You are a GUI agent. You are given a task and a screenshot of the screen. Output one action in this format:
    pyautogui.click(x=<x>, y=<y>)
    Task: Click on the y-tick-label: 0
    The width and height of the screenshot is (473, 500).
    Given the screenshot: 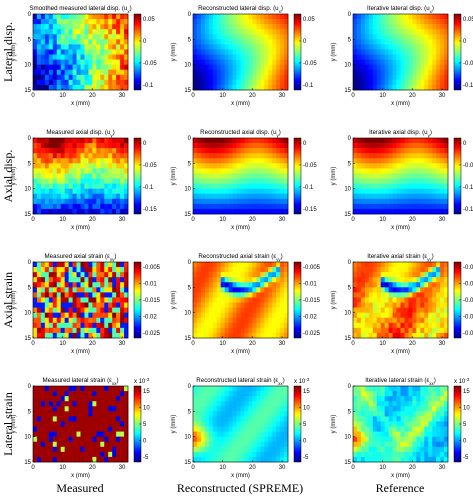 What is the action you would take?
    pyautogui.click(x=350, y=263)
    